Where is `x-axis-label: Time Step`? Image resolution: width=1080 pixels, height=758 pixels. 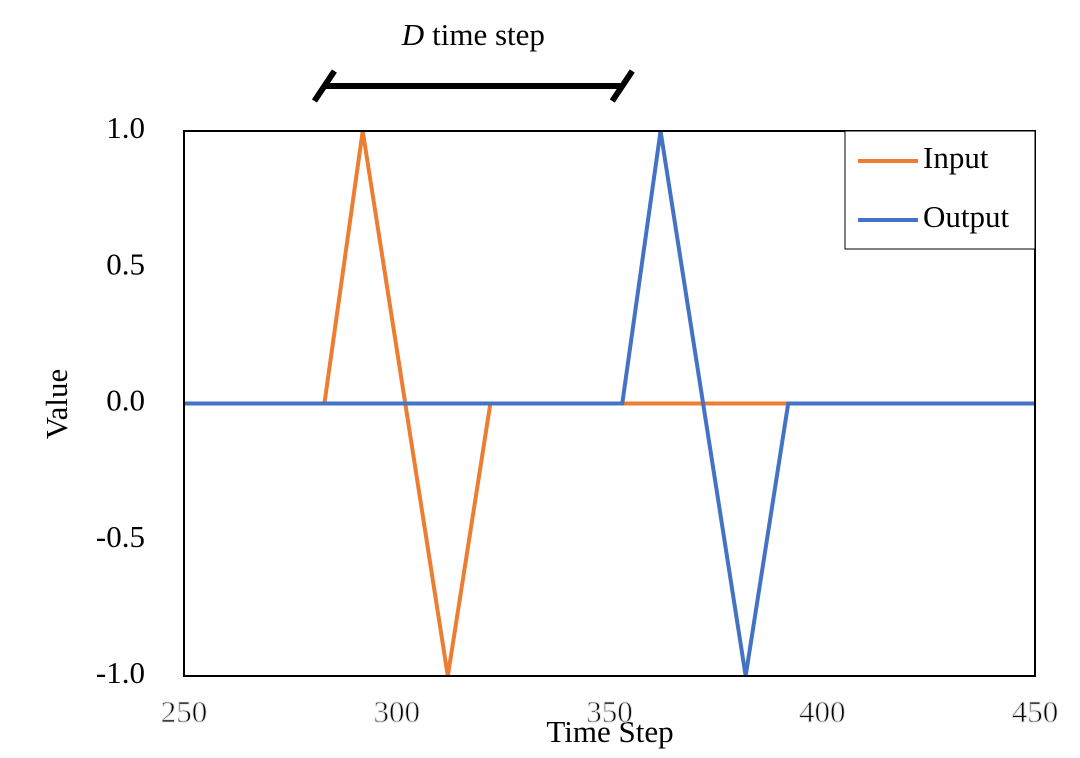 x-axis-label: Time Step is located at coordinates (609, 731).